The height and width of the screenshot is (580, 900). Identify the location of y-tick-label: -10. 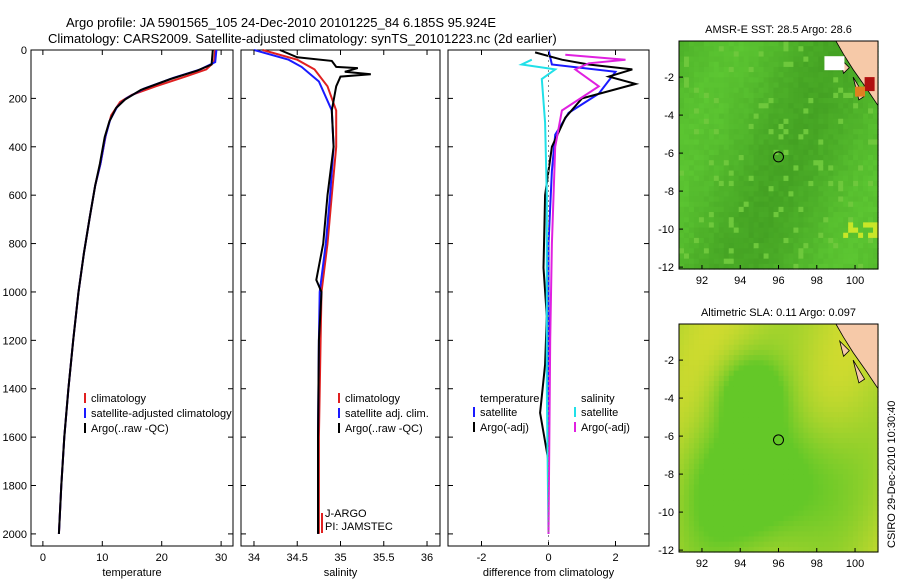
(666, 513).